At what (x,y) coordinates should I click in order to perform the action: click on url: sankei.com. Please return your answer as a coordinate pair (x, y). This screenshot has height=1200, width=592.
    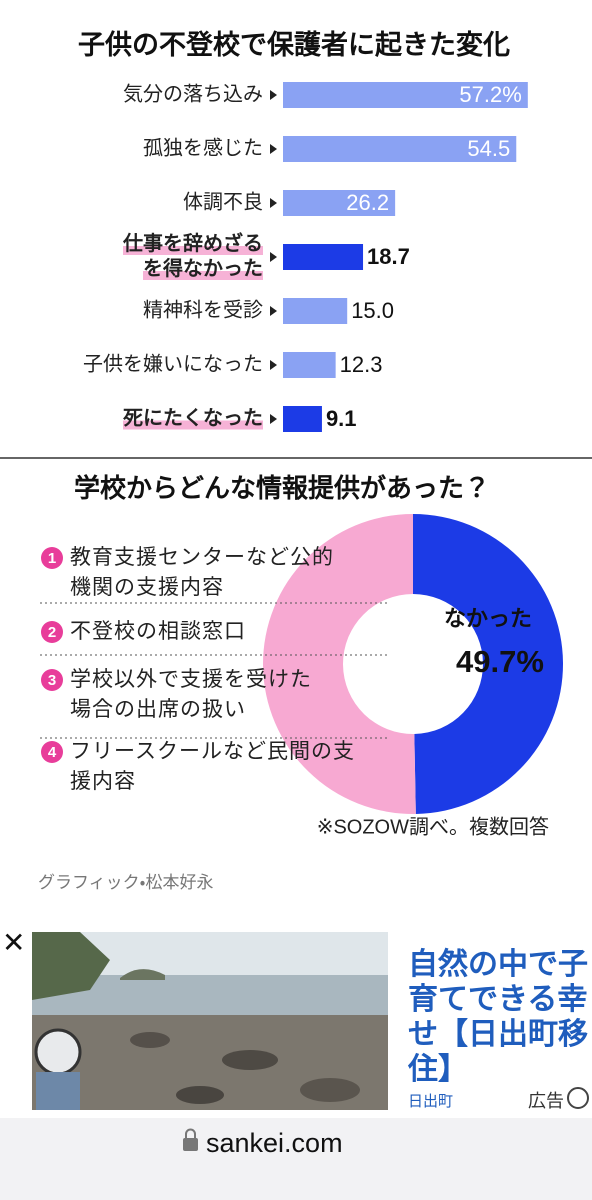
    Looking at the image, I should click on (274, 1143).